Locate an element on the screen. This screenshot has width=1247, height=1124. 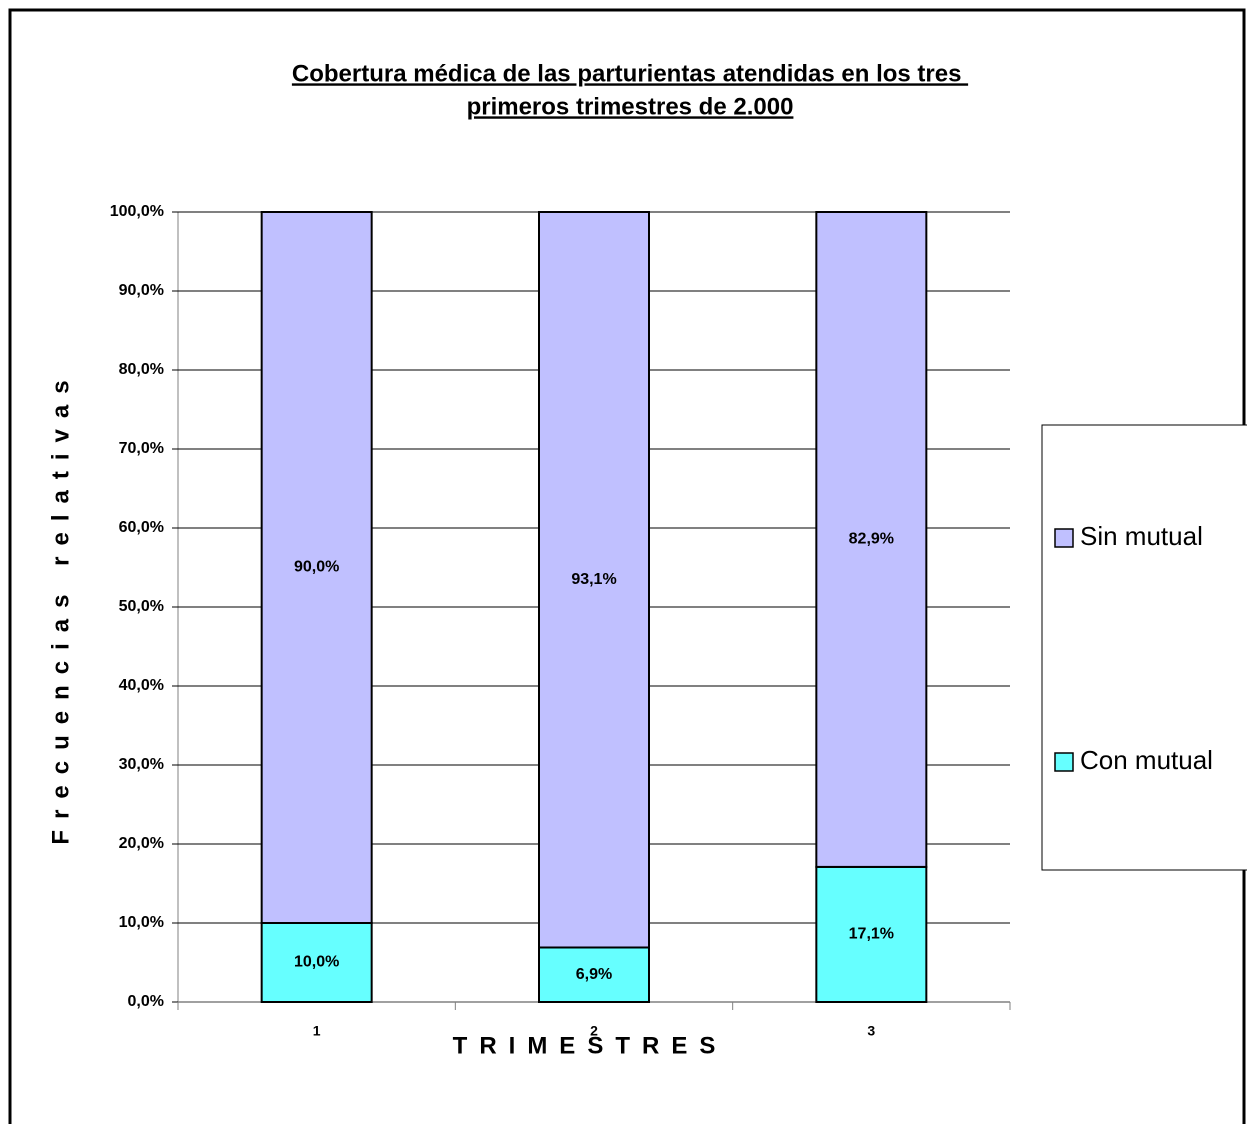
y-tick-label: 20,0% is located at coordinates (141, 843).